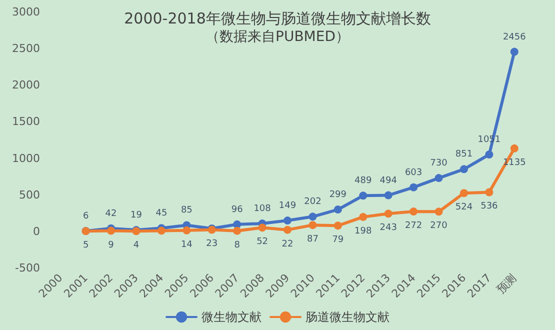  I want to click on data-label: 299, so click(338, 195).